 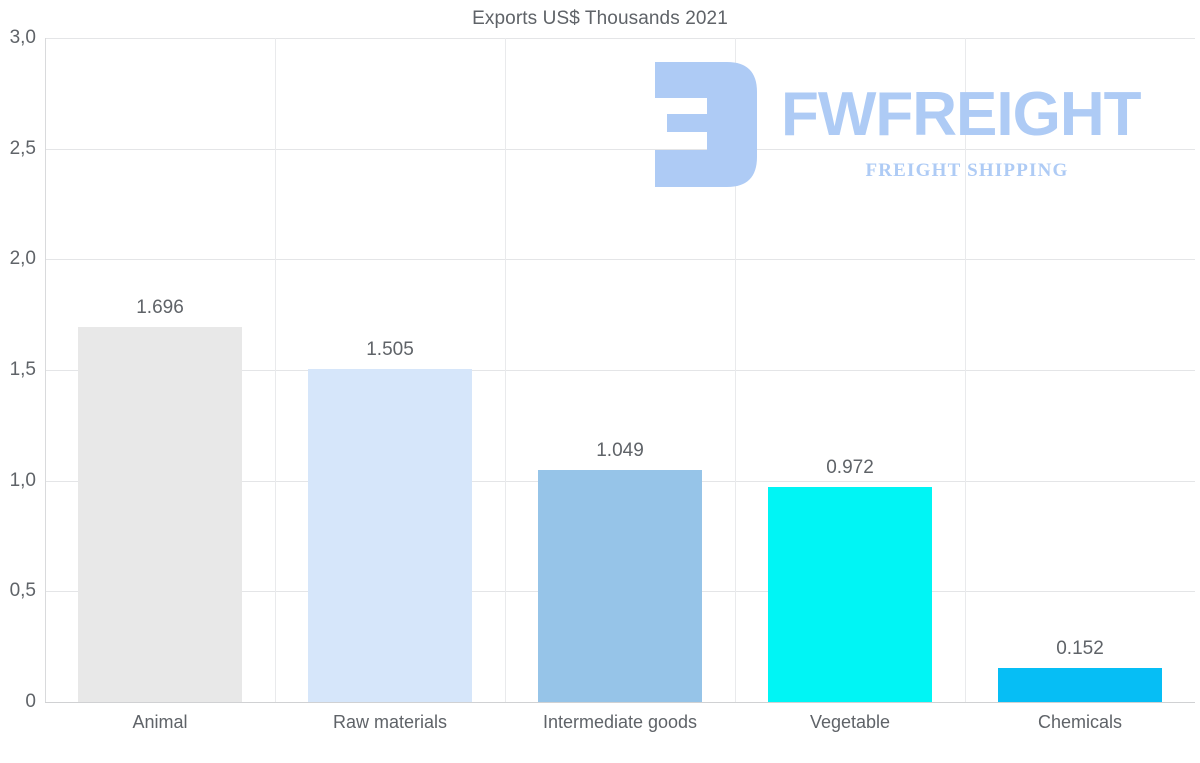 What do you see at coordinates (620, 702) in the screenshot?
I see `x-axis-line` at bounding box center [620, 702].